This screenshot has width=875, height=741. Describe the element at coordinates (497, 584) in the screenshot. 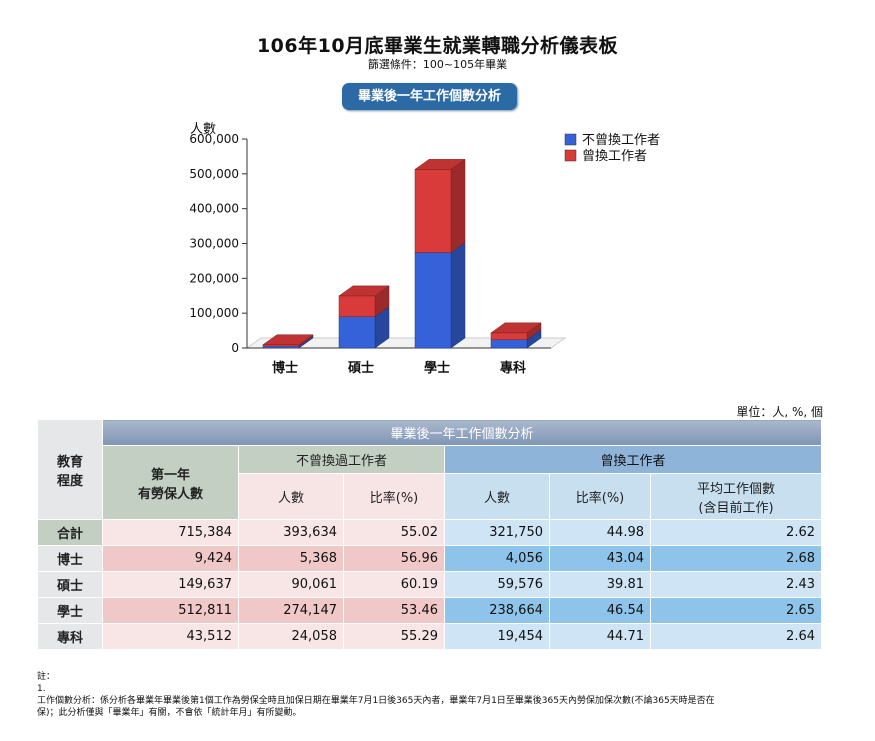

I see `cell-c-count: 59,576` at that location.